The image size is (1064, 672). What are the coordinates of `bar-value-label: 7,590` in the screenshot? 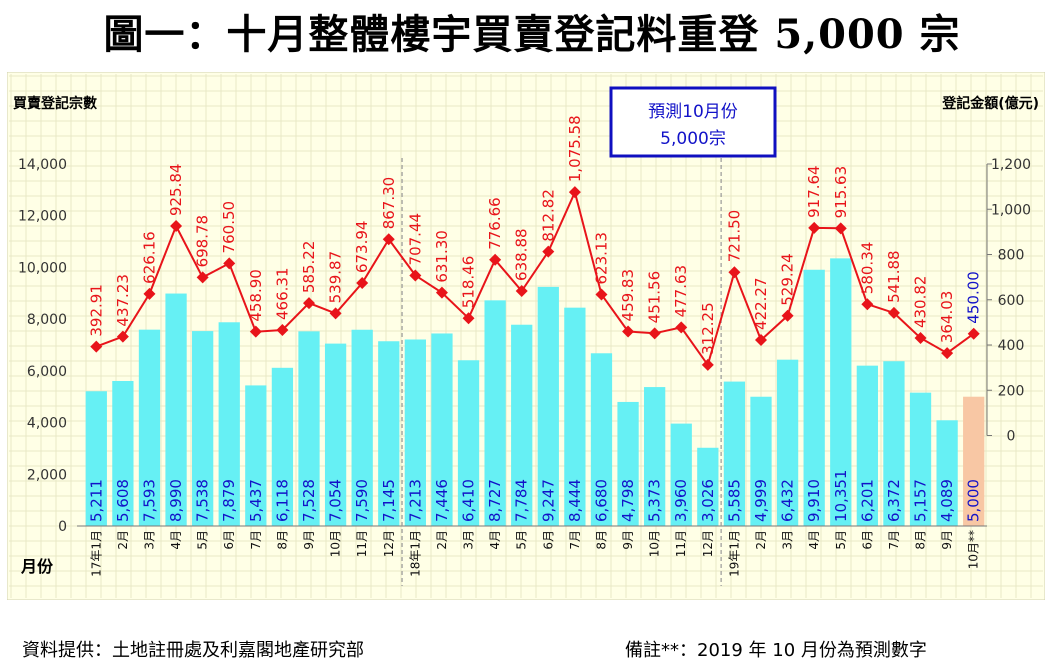 It's located at (362, 500).